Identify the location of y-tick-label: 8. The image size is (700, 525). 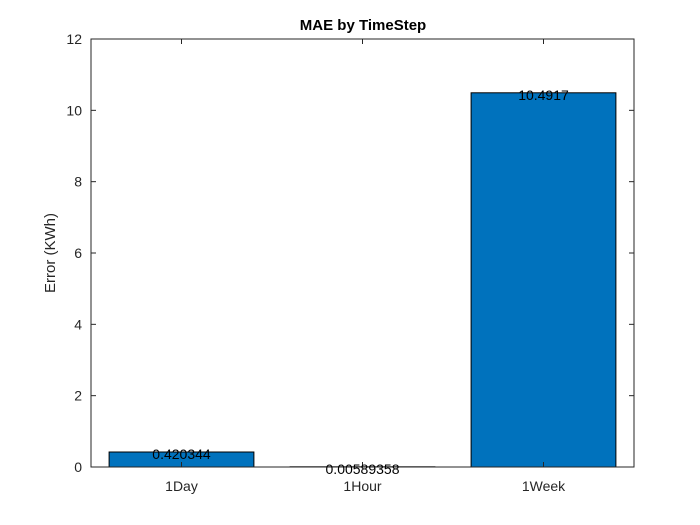
(78, 182).